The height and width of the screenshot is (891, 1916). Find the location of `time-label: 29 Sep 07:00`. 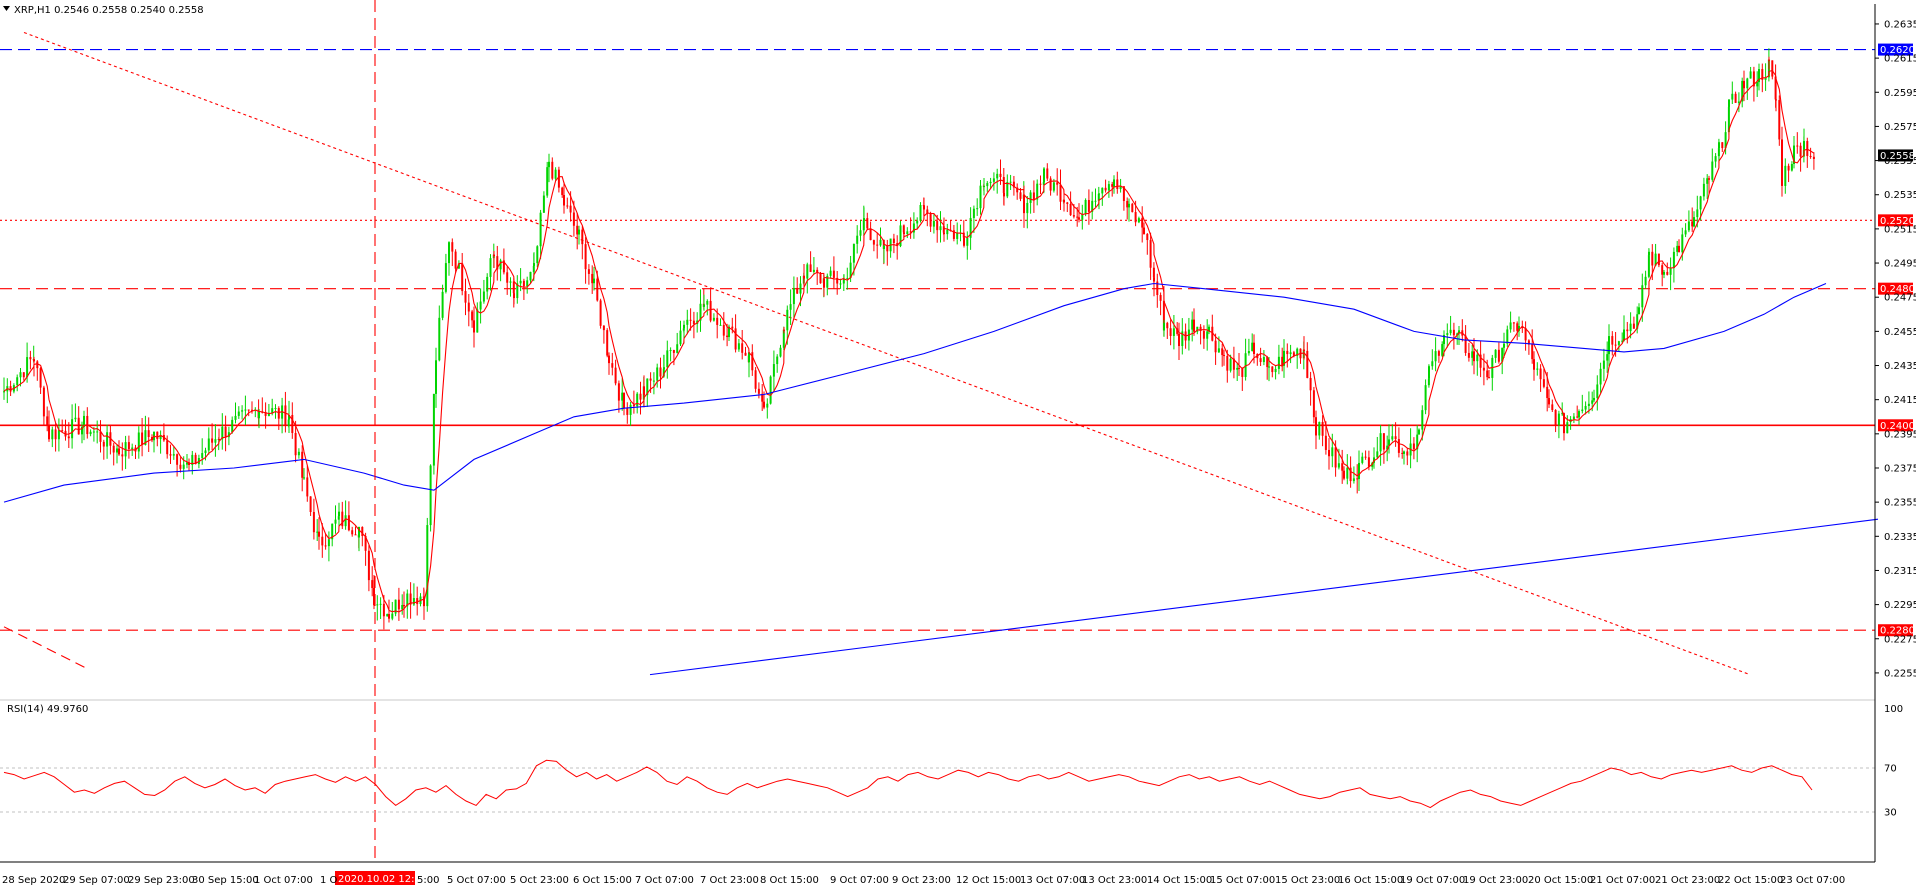

time-label: 29 Sep 07:00 is located at coordinates (96, 880).